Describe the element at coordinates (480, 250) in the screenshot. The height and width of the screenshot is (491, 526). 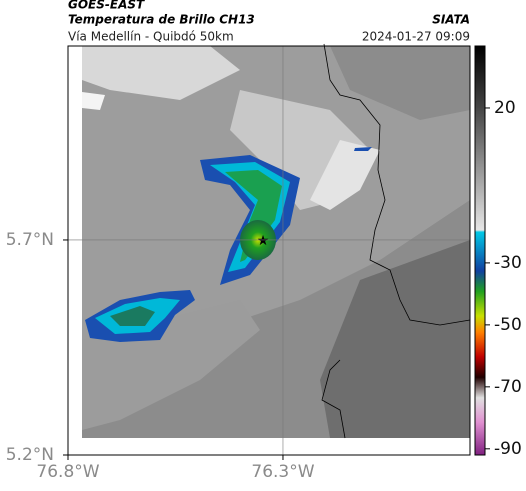
I see `colorbar` at that location.